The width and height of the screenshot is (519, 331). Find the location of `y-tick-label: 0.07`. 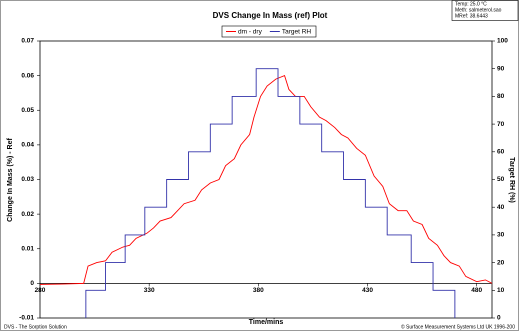

y-tick-label: 0.07 is located at coordinates (27, 41).